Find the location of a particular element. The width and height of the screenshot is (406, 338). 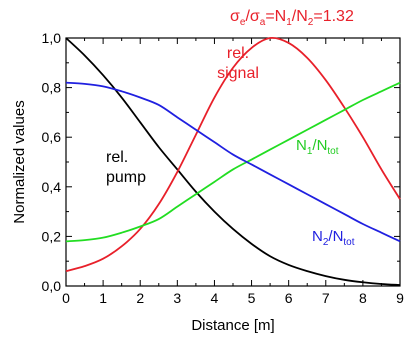

signal-label-line1: rel. is located at coordinates (238, 53).